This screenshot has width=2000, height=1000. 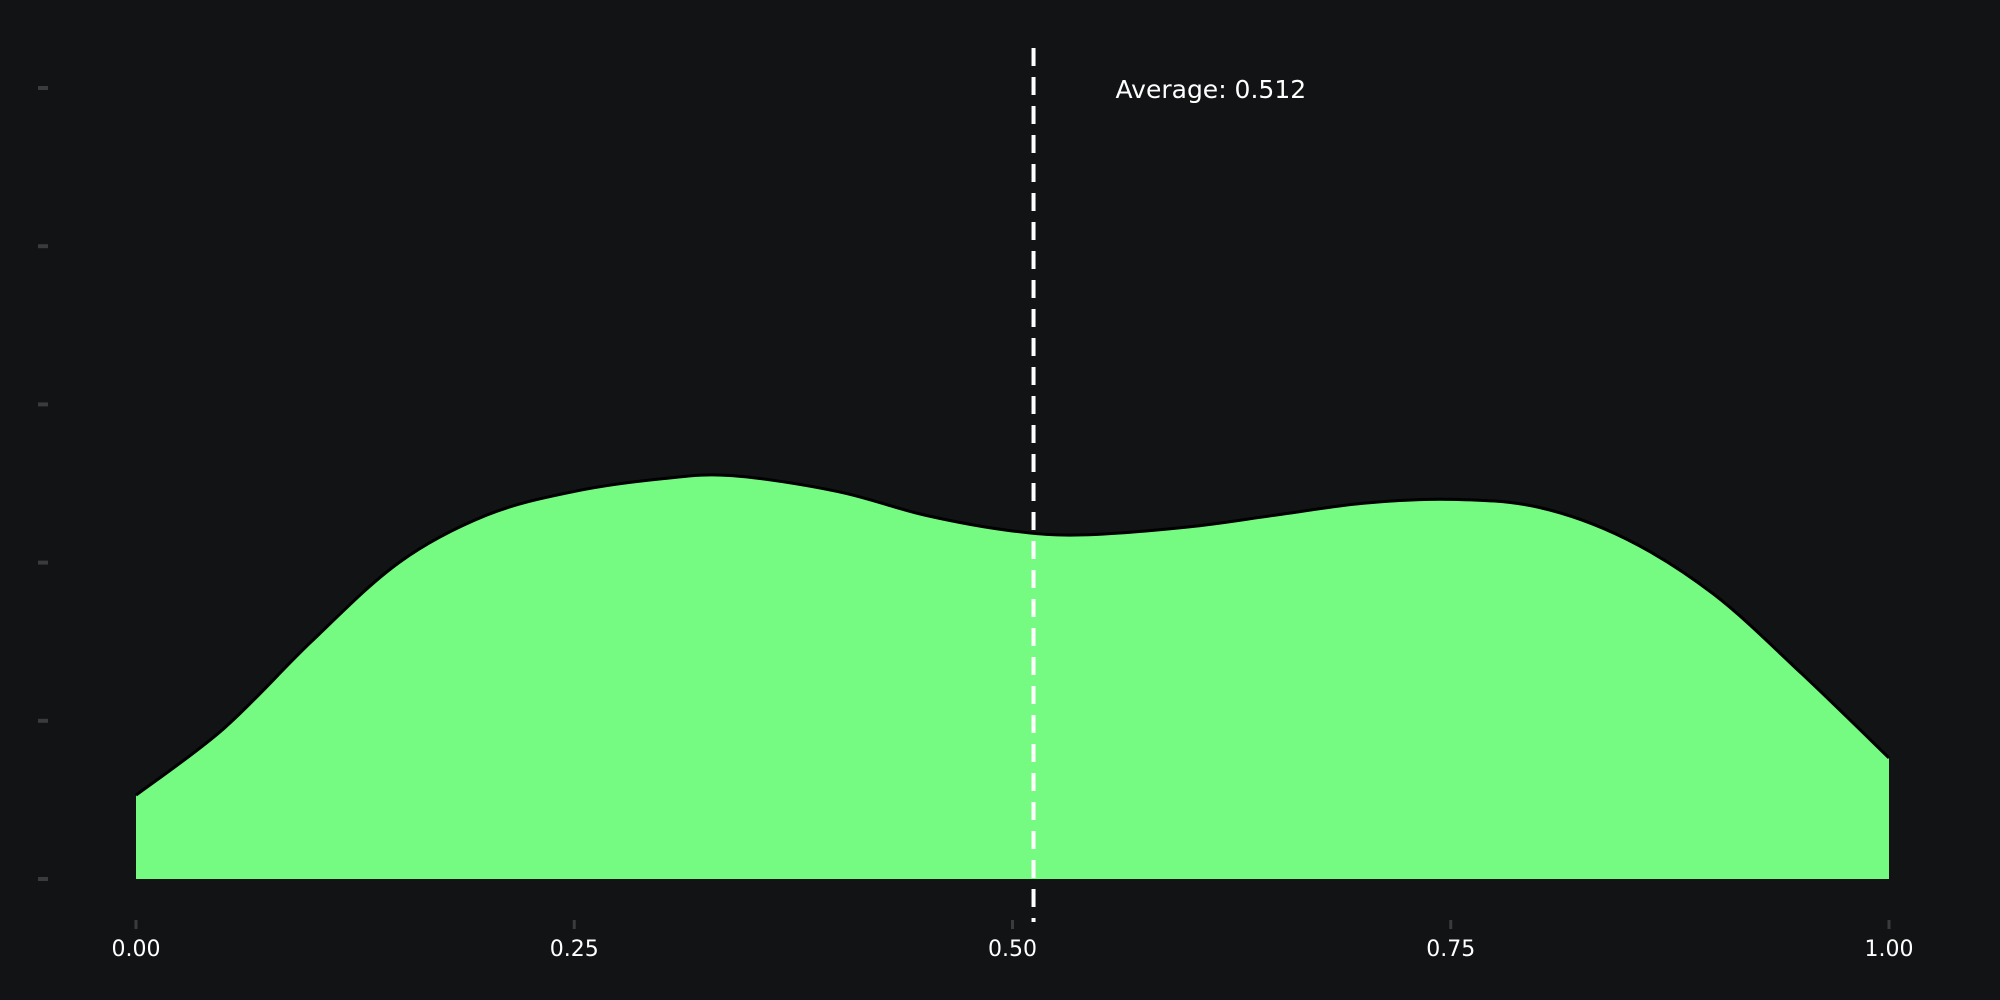 I want to click on x-tick-label: 1.00, so click(x=1889, y=949).